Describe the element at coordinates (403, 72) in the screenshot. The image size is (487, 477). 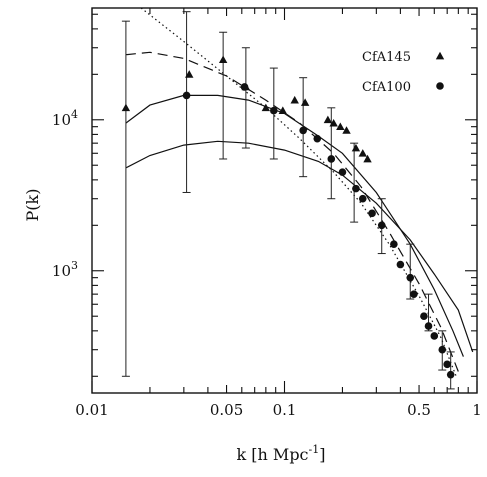
I see `legend: CfA145 CfA100` at that location.